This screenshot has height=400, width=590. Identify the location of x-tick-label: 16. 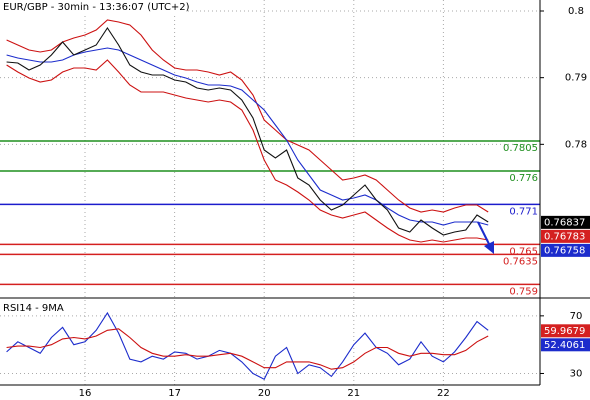
(85, 393).